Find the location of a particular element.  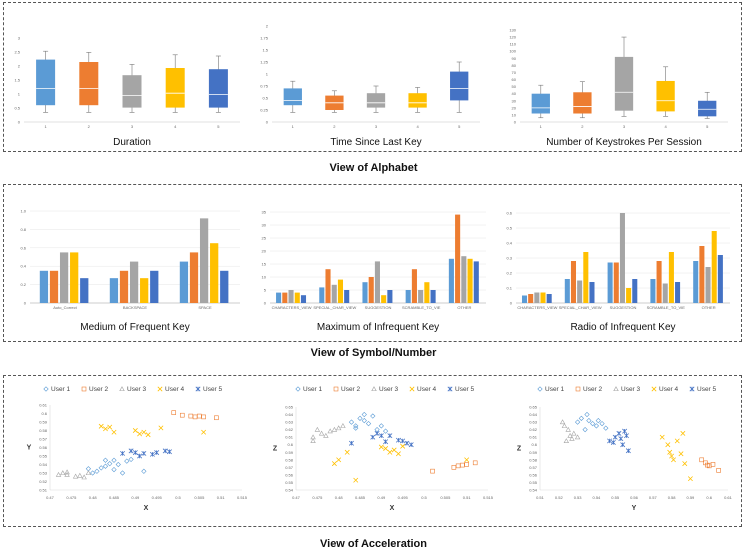

bar-xtick: CHARACTERS_VIEW is located at coordinates (292, 307).